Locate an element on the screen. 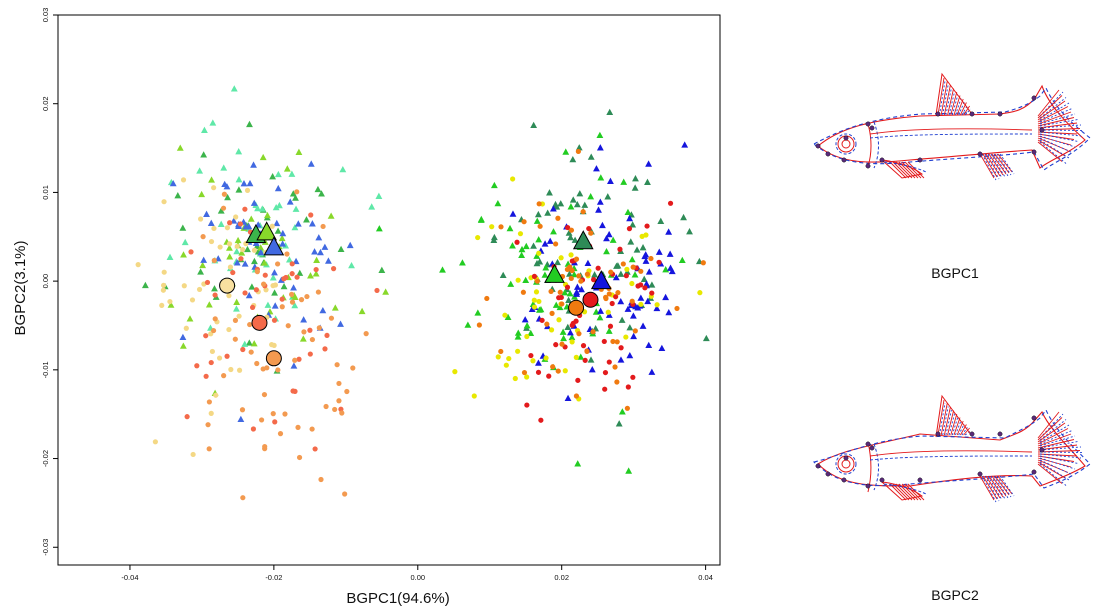 This screenshot has height=608, width=1094. y-axis-ticks: 0.03 0.02 0.01 0.00 -0.01 -0.02 -0.03 is located at coordinates (49, 282).